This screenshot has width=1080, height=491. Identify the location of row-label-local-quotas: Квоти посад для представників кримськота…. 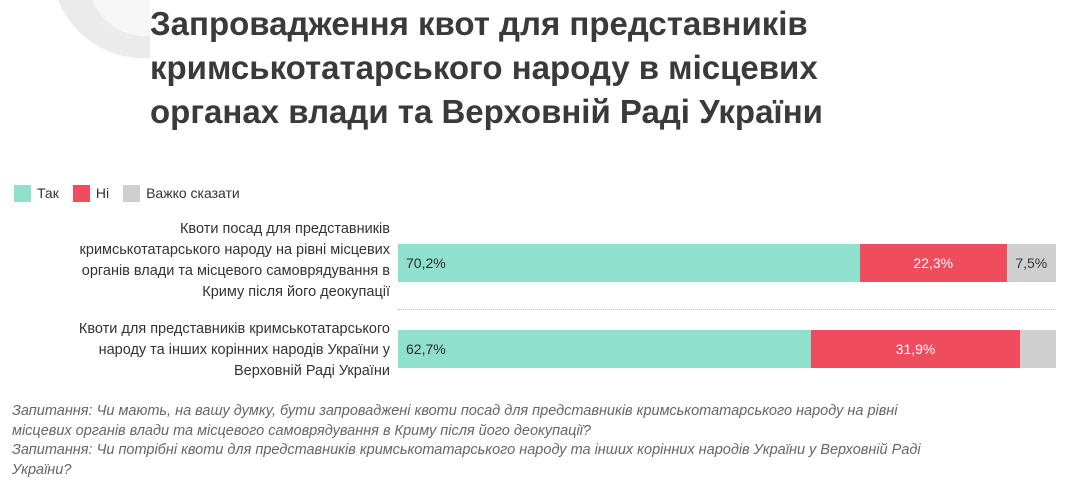
(235, 261).